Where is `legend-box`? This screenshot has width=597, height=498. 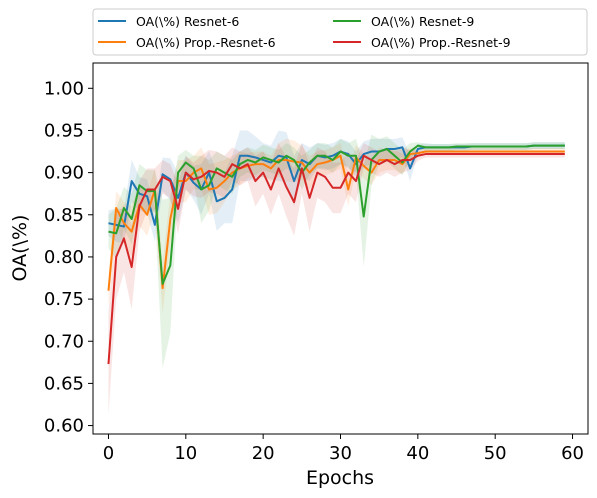 legend-box is located at coordinates (340, 32).